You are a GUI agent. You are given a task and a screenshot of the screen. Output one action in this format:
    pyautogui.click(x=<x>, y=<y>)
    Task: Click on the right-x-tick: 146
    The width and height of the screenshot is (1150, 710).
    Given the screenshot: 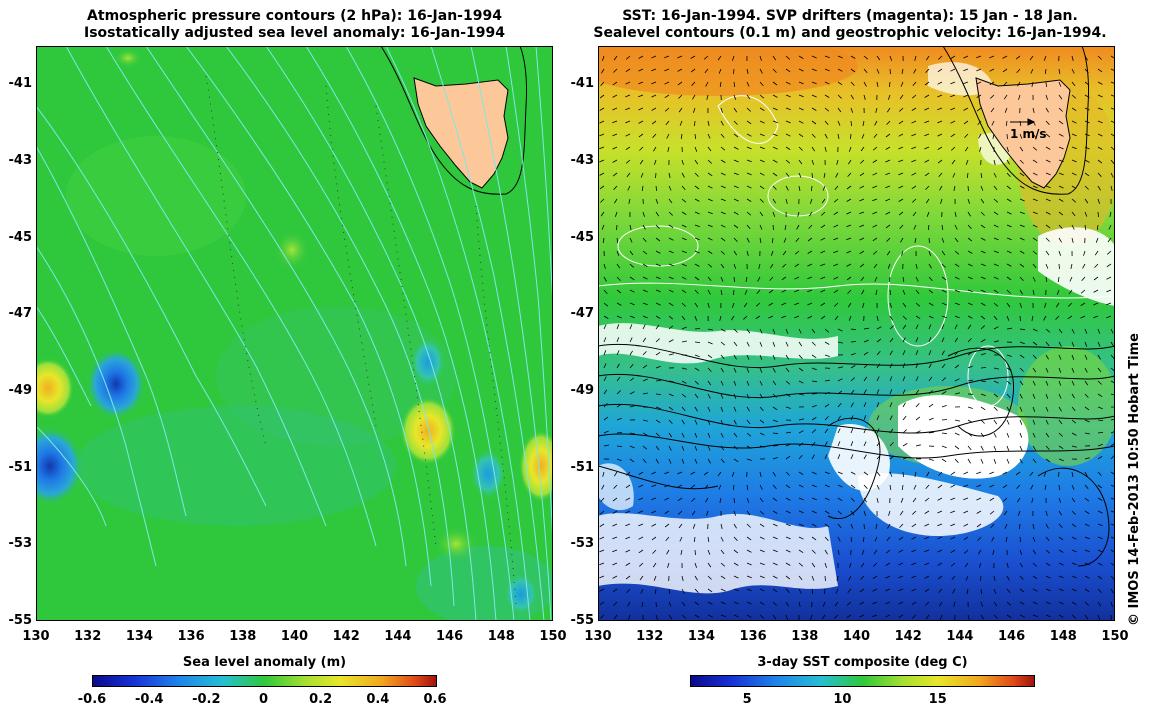 What is the action you would take?
    pyautogui.click(x=1012, y=636)
    